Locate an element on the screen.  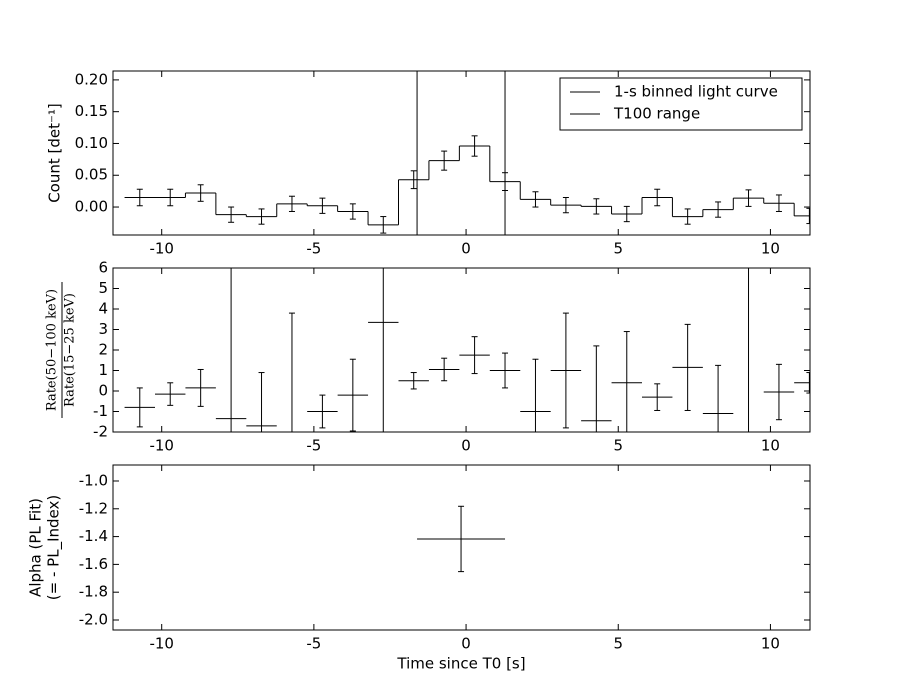
y-axis-label-numerator: Rate(50−100 keV) is located at coordinates (52, 350).